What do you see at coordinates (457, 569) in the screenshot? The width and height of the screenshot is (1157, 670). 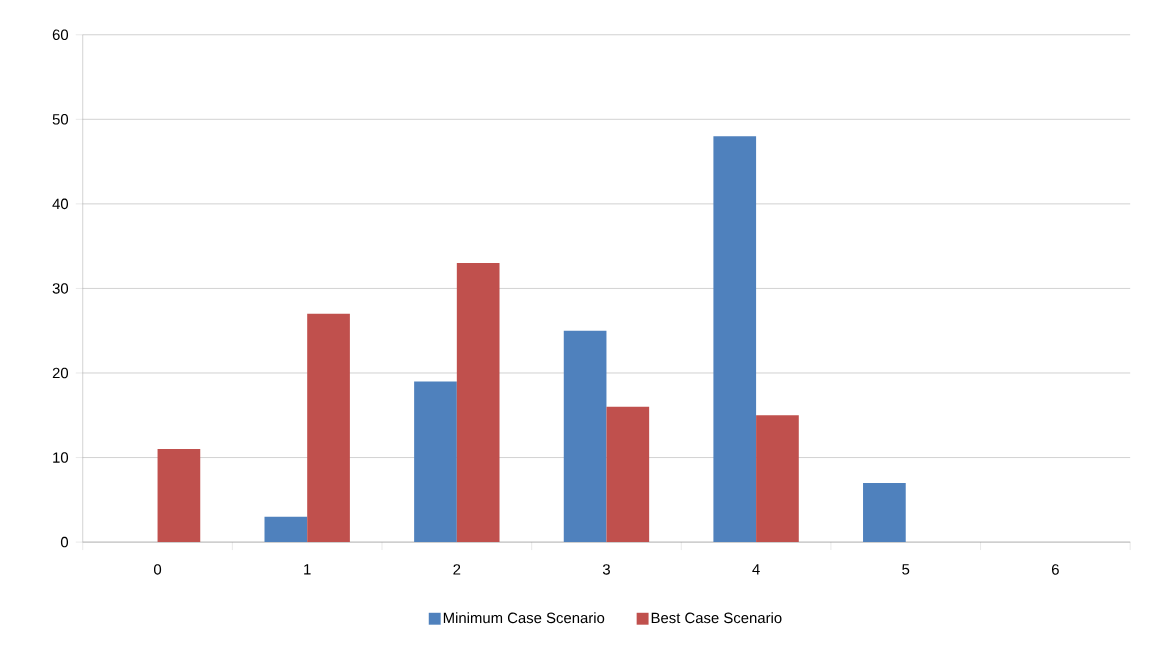 I see `x-tick-label: 2` at bounding box center [457, 569].